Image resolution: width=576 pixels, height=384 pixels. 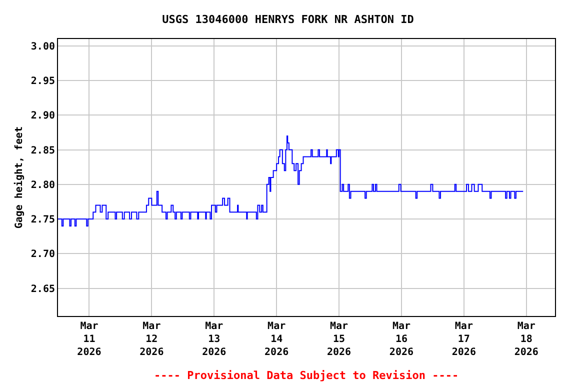 What do you see at coordinates (42, 46) in the screenshot?
I see `y-tick-label: 3.00` at bounding box center [42, 46].